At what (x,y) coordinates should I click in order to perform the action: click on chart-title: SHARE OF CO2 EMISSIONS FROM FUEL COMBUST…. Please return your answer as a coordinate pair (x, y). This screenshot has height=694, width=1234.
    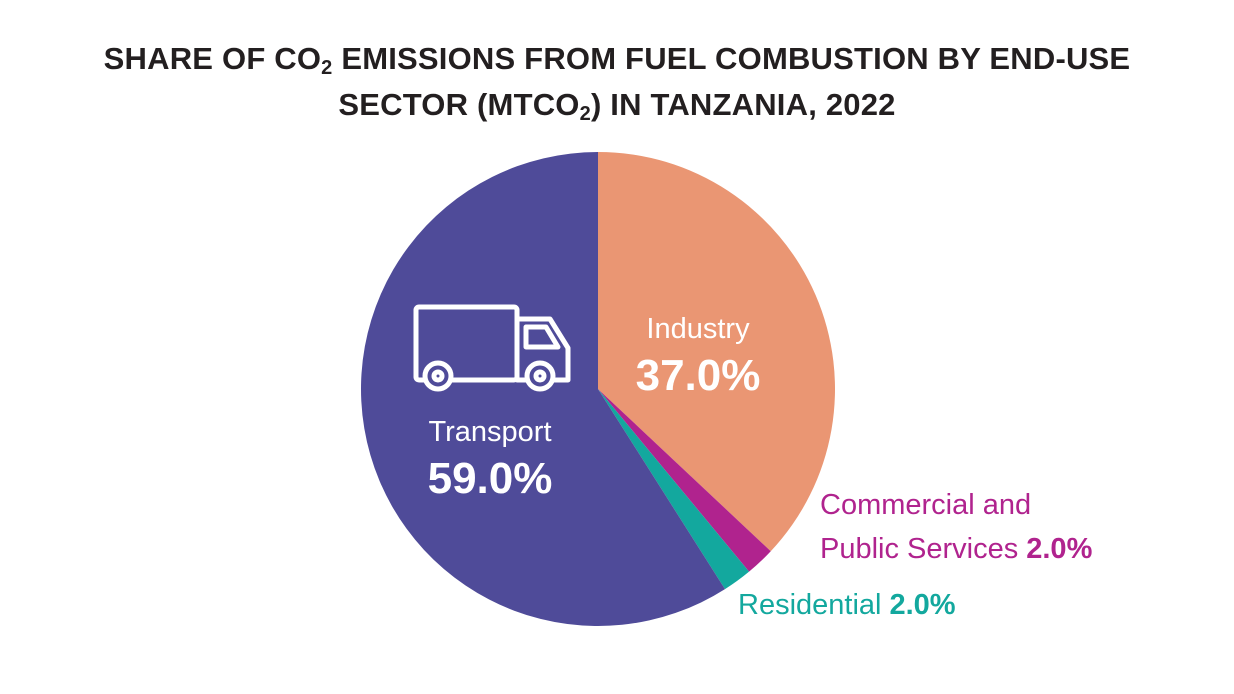
    Looking at the image, I should click on (617, 82).